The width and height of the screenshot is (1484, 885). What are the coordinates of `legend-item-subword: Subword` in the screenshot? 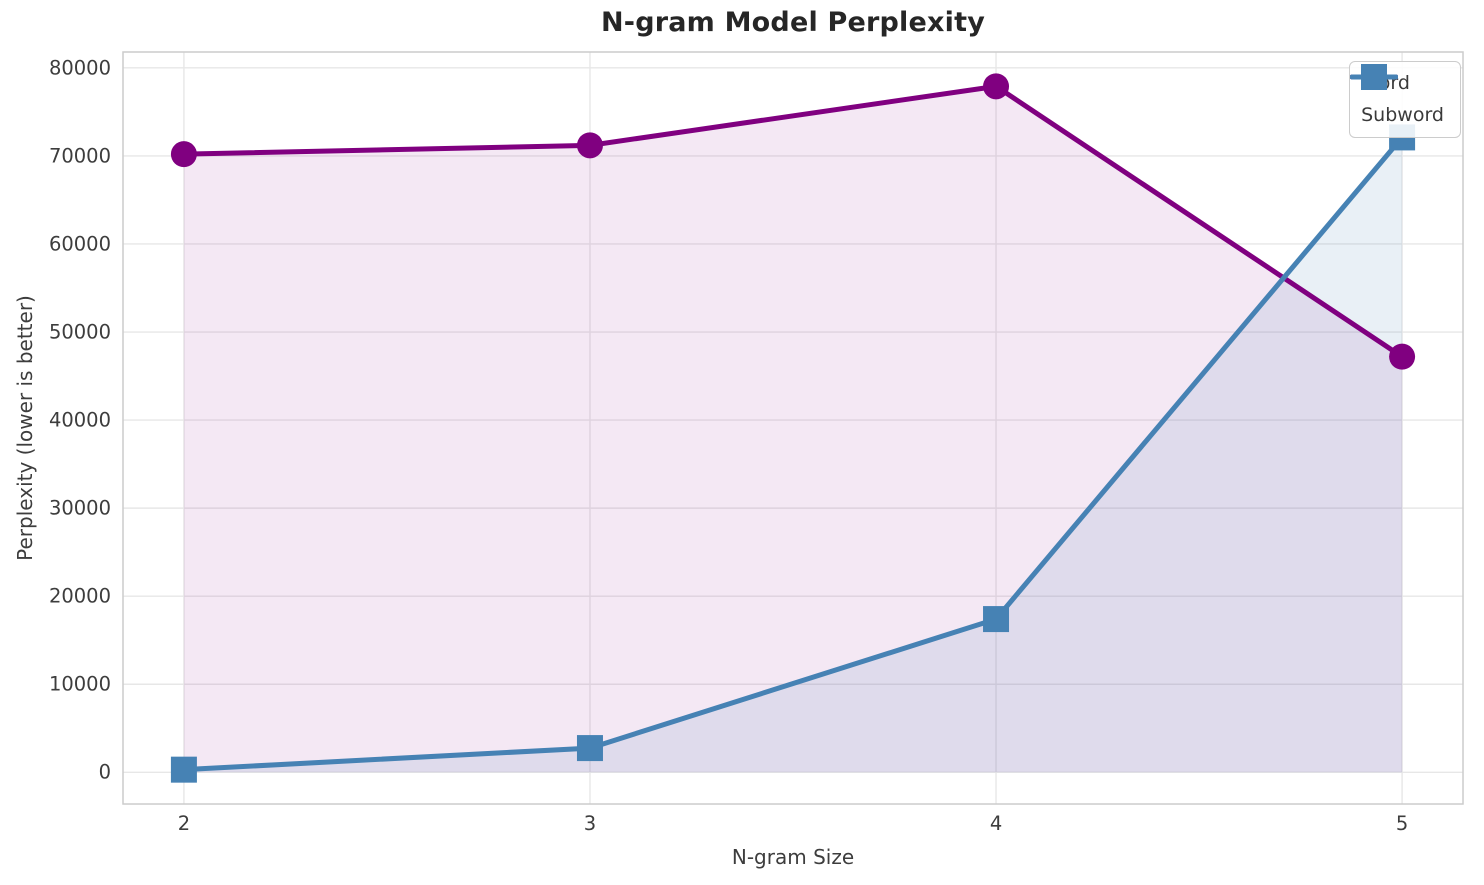 It's located at (1397, 97).